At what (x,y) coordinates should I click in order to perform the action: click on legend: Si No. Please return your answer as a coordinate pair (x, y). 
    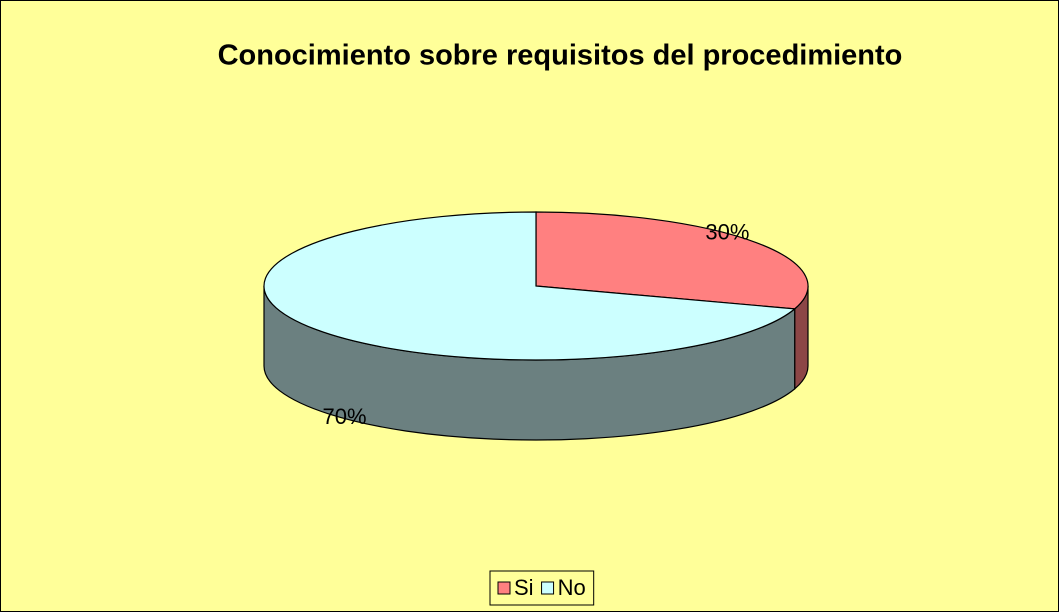
    Looking at the image, I should click on (542, 588).